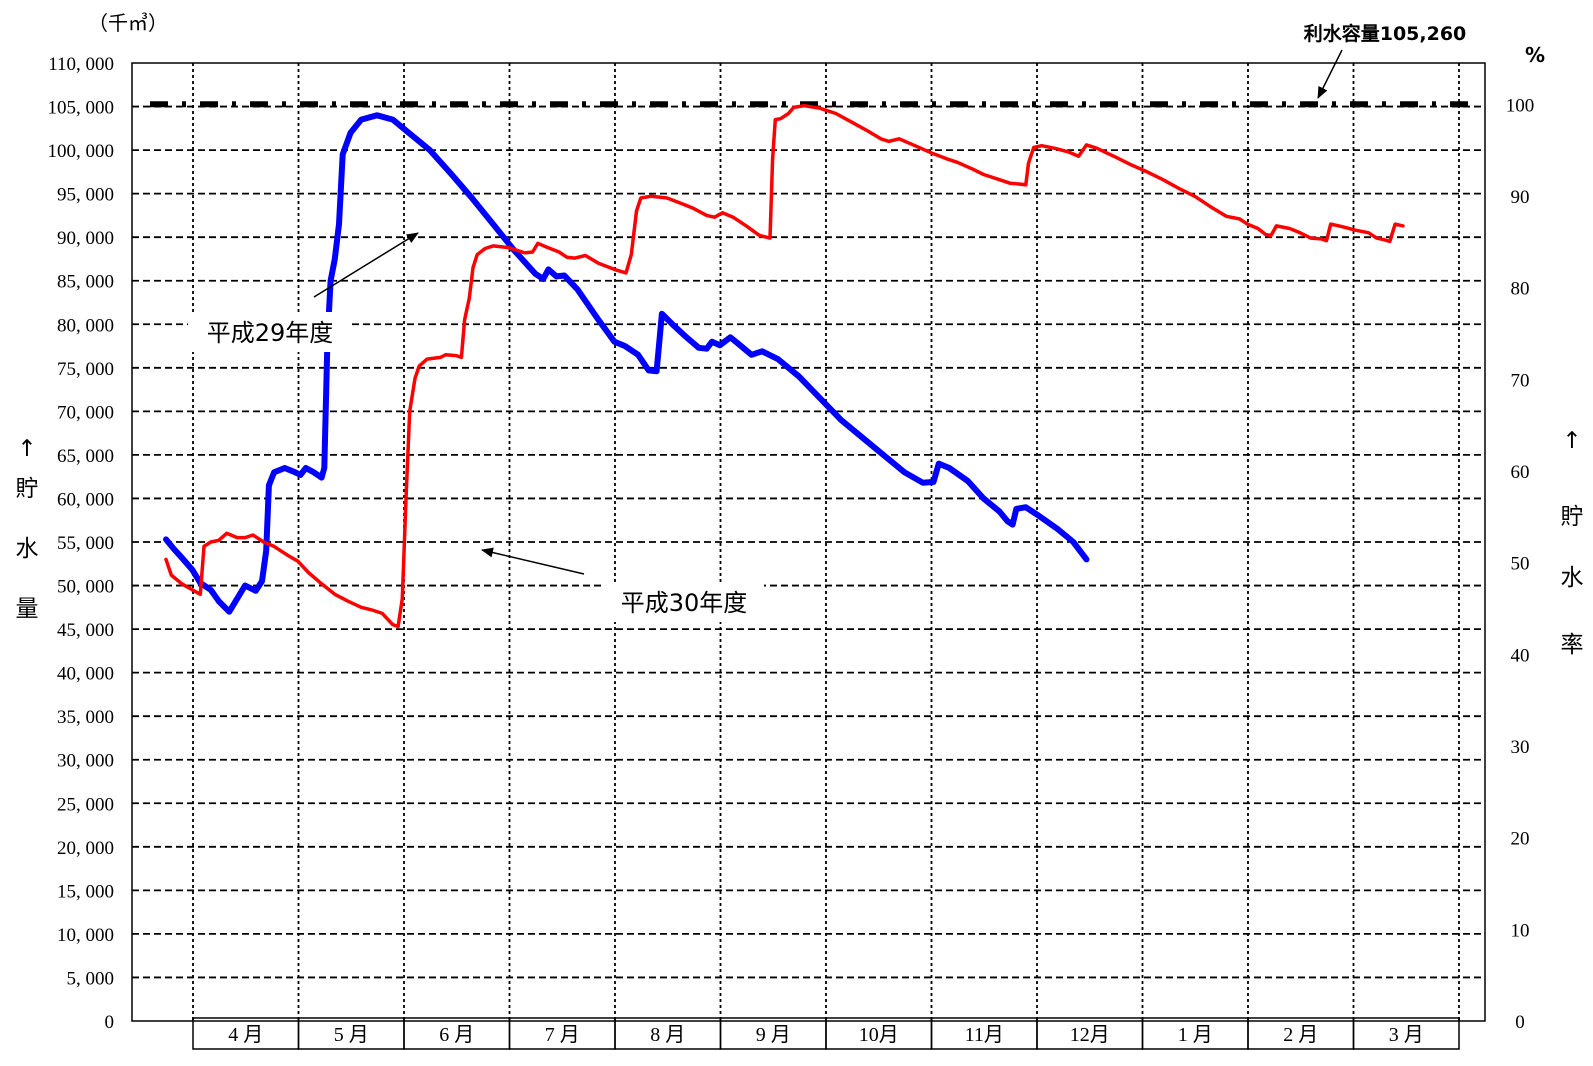 Image resolution: width=1593 pixels, height=1066 pixels. I want to click on right-tick-label: 0, so click(1520, 1022).